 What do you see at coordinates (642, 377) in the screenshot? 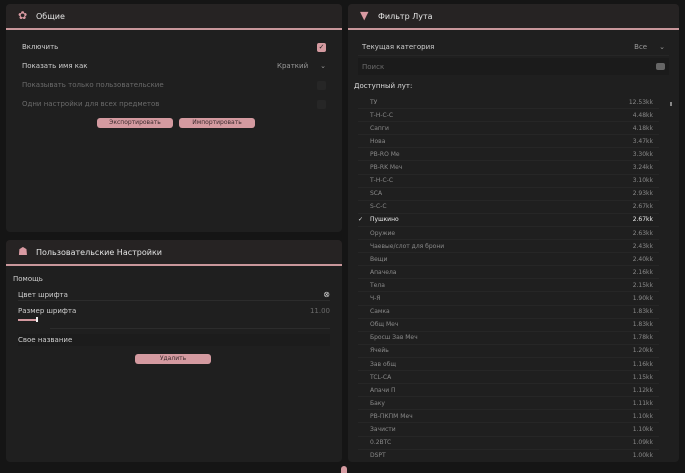
I see `loot-item-value: 1.15kk` at bounding box center [642, 377].